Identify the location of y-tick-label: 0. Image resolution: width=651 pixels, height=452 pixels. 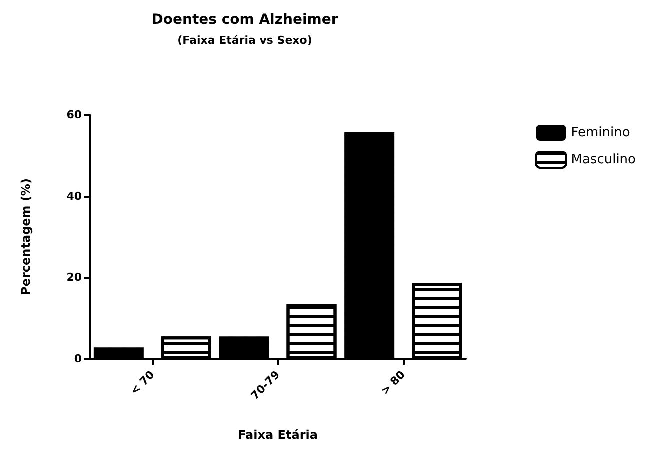
(78, 359).